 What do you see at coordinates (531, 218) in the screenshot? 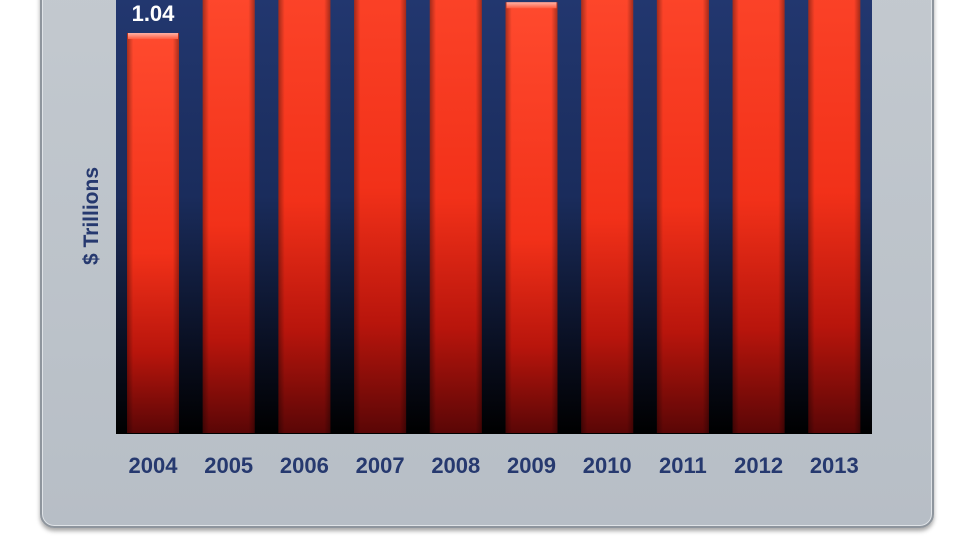
I see `bar-2009` at bounding box center [531, 218].